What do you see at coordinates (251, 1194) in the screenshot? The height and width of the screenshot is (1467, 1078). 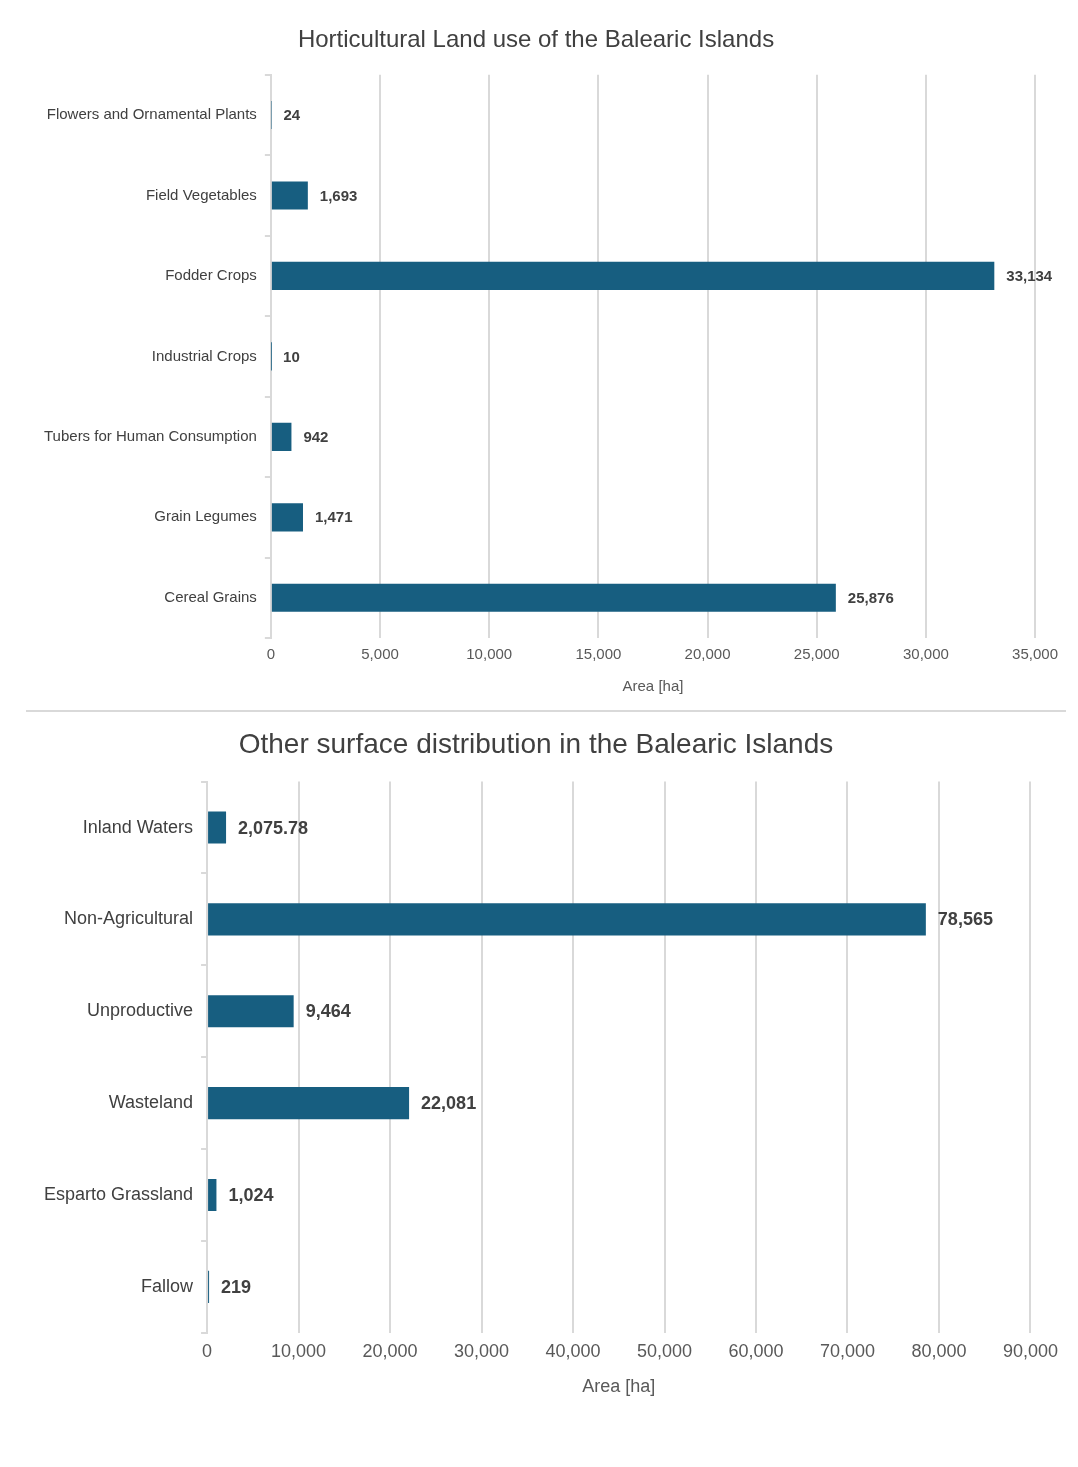 I see `data-label: 1,024` at bounding box center [251, 1194].